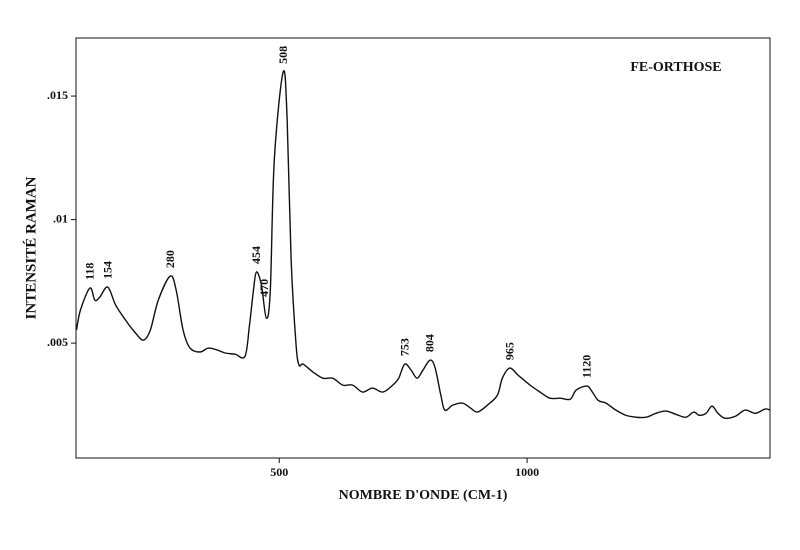  Describe the element at coordinates (107, 270) in the screenshot. I see `peak-label: 154` at that location.